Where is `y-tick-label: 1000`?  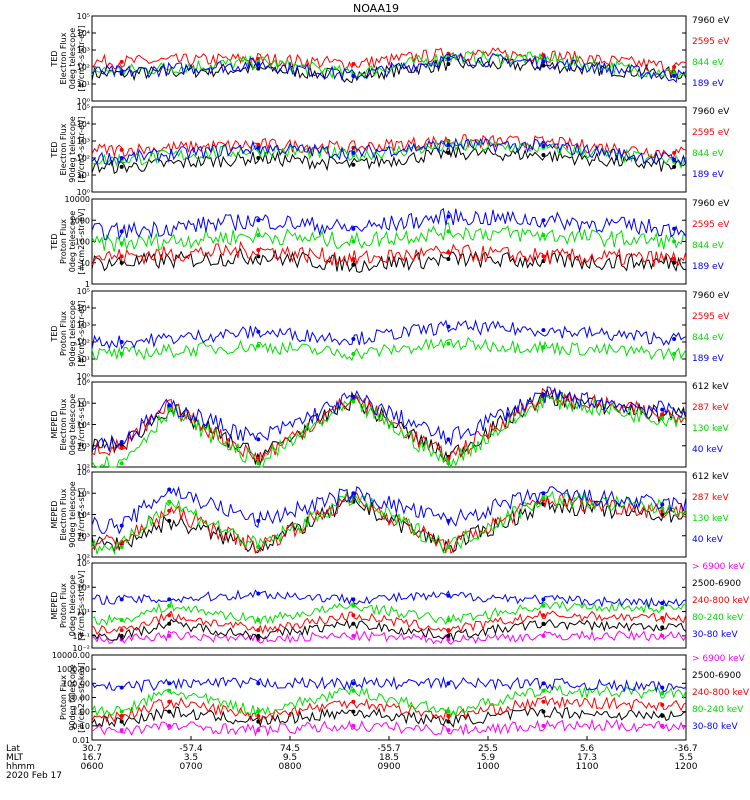 y-tick-label: 1000 is located at coordinates (80, 220).